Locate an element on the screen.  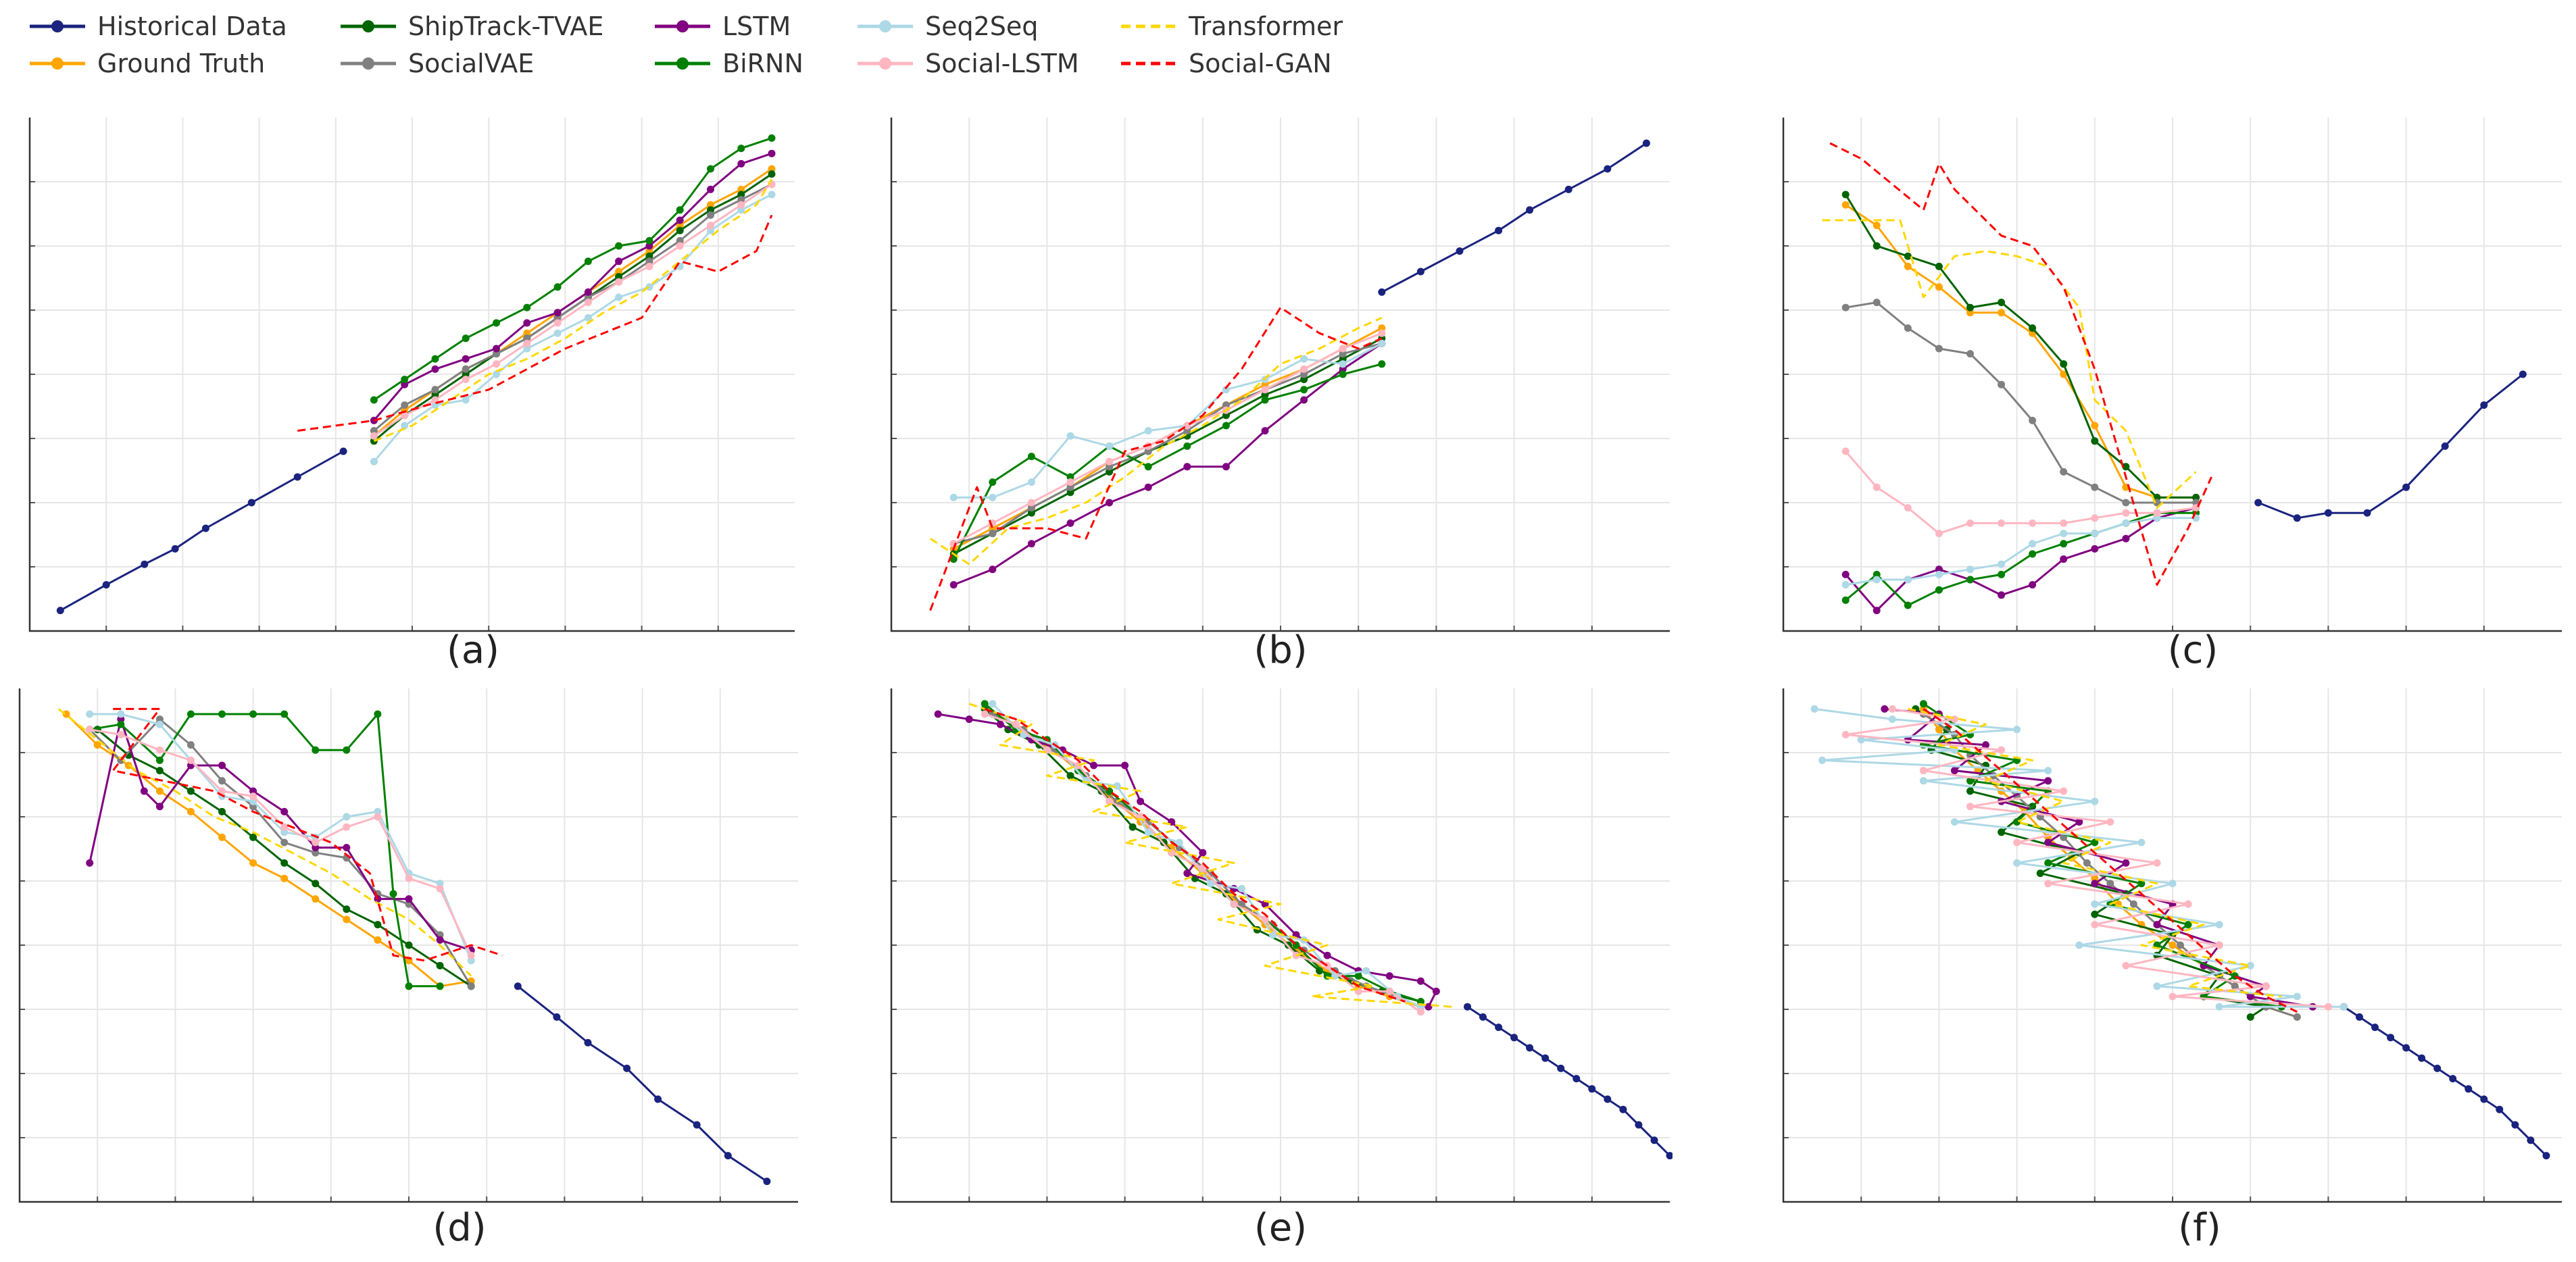
panel-label: (d) is located at coordinates (460, 1228).